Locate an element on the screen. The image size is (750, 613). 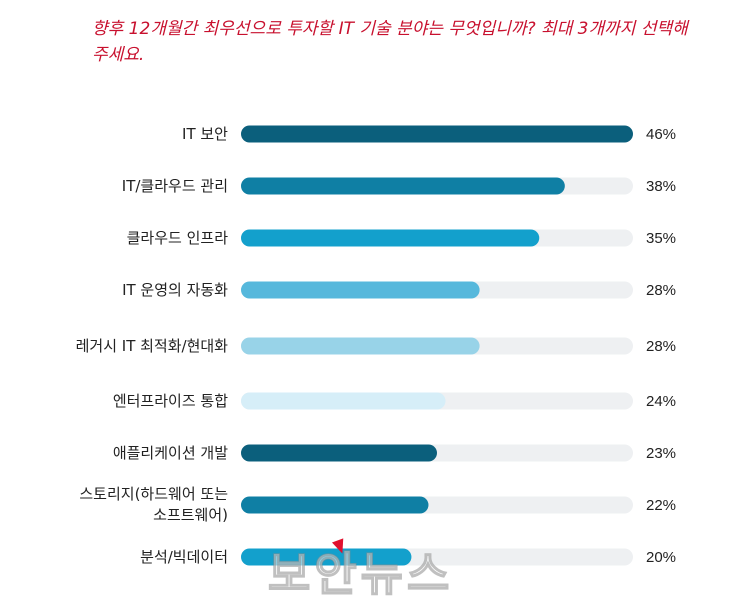
category-label: 클라우드 인프라 is located at coordinates (178, 238).